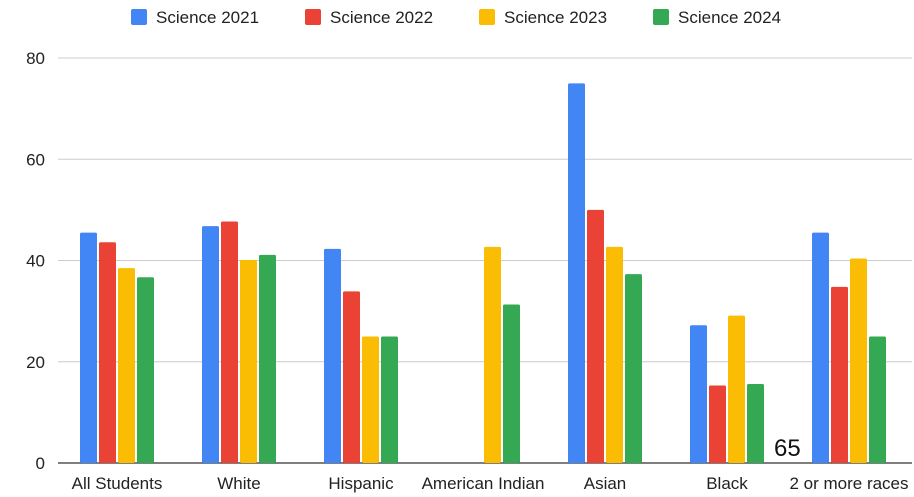  Describe the element at coordinates (35, 159) in the screenshot. I see `y-tick-label: 60` at that location.